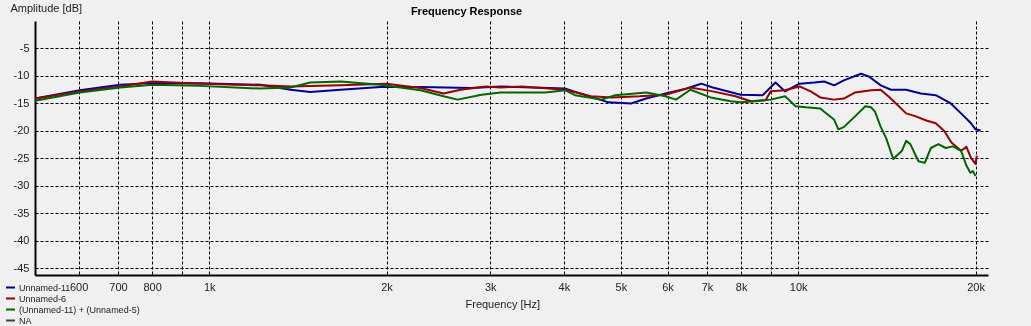  Describe the element at coordinates (564, 286) in the screenshot. I see `x-tick-label: 4k` at that location.